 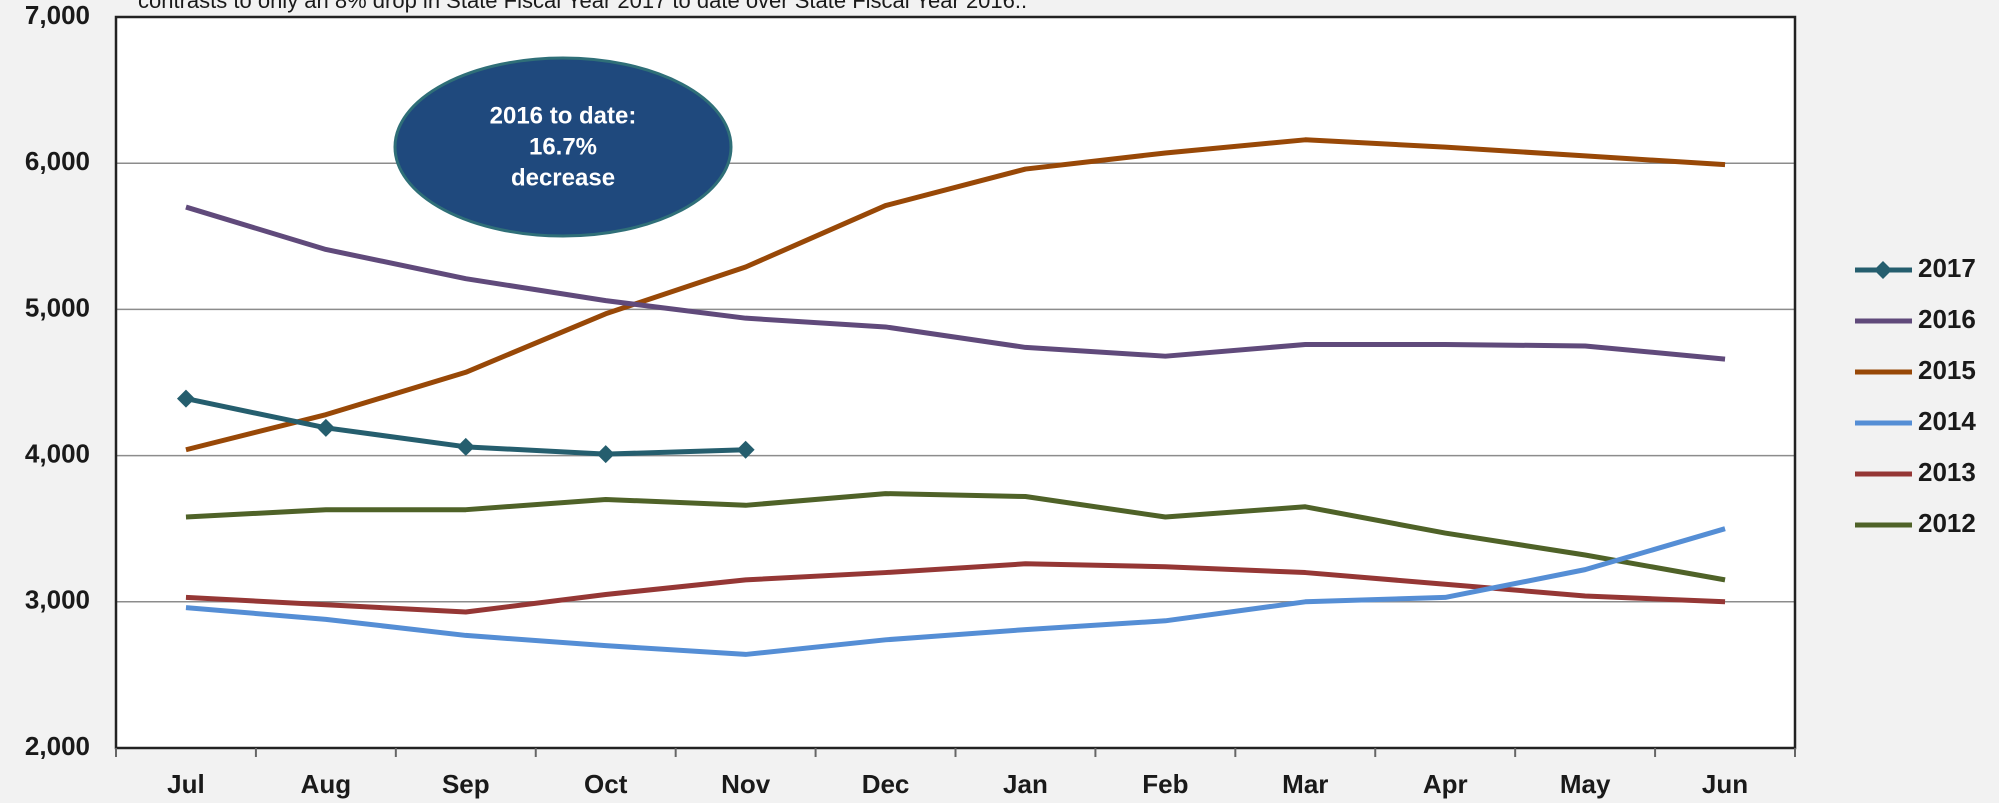 What do you see at coordinates (563, 177) in the screenshot?
I see `annotation-text: decrease` at bounding box center [563, 177].